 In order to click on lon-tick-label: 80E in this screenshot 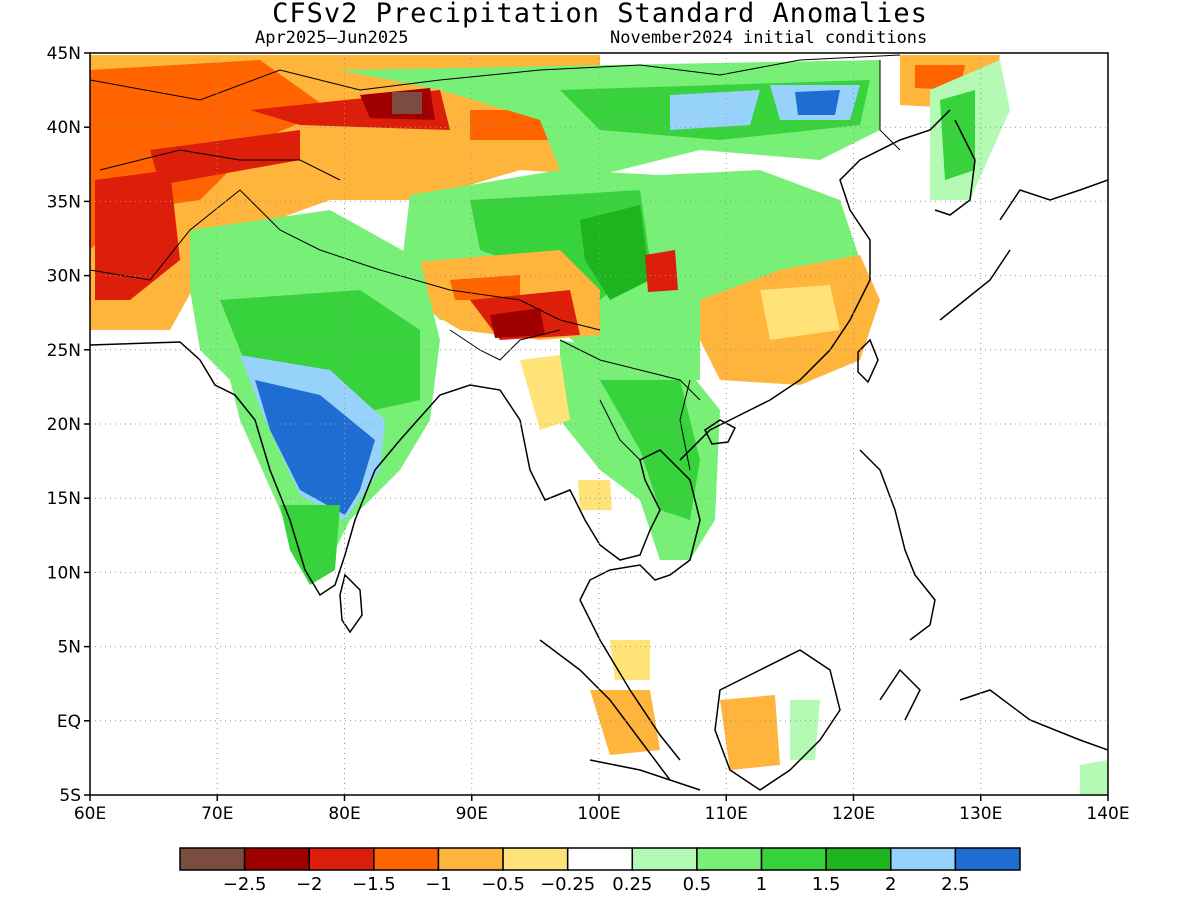, I will do `click(344, 814)`.